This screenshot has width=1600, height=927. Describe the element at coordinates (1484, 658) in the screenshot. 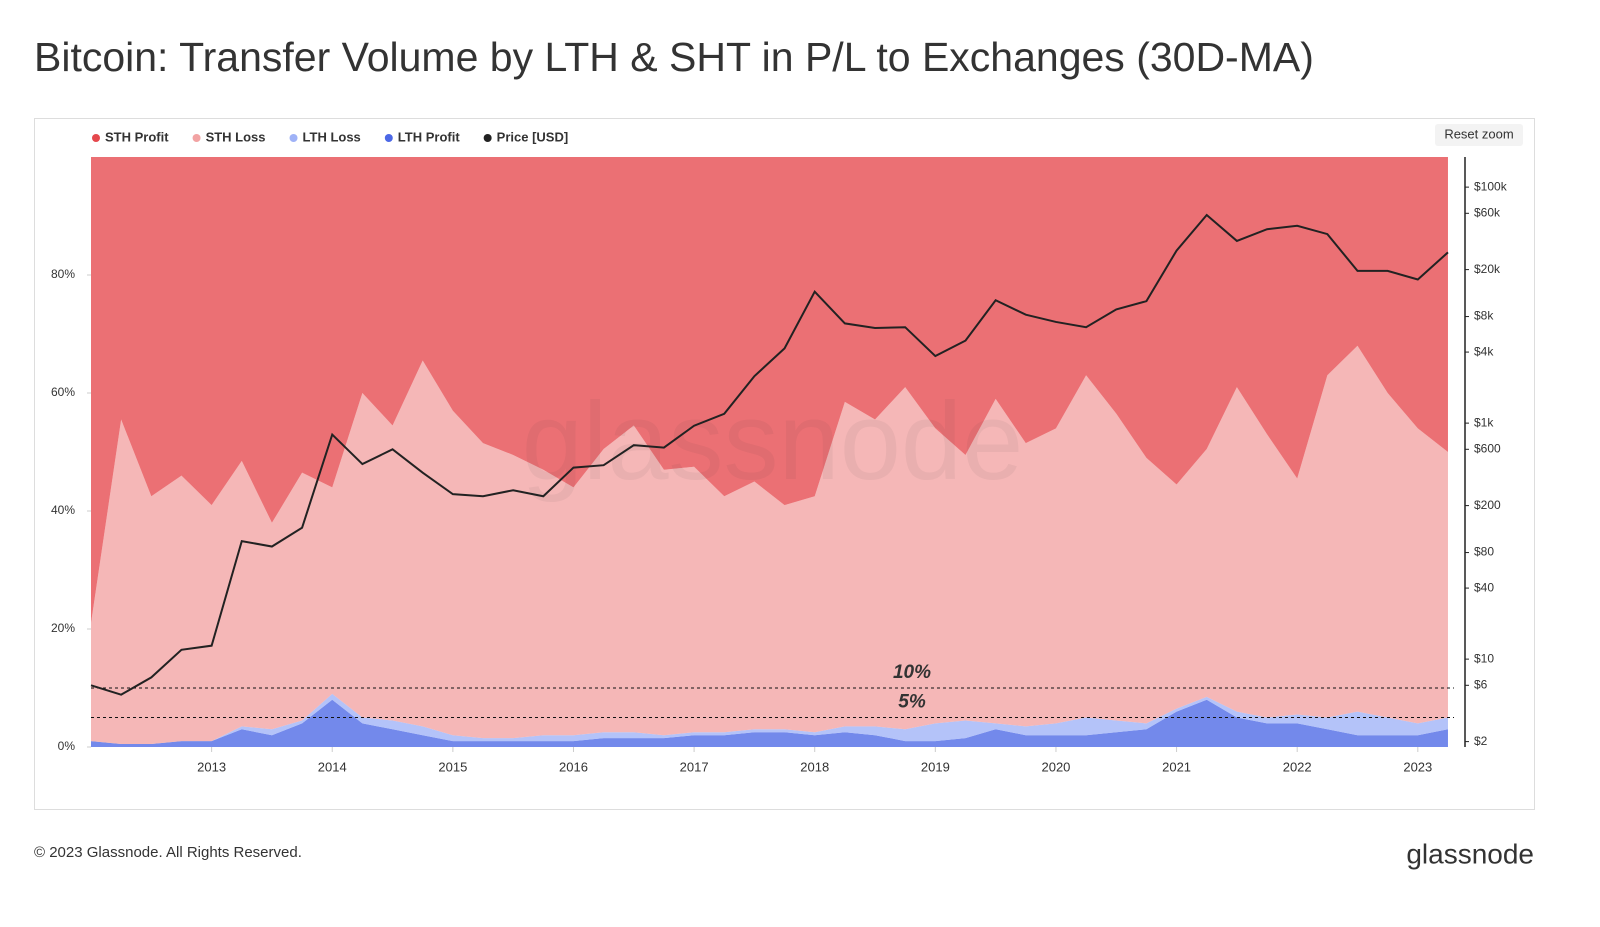

I see `y2-tick-label: $10` at that location.